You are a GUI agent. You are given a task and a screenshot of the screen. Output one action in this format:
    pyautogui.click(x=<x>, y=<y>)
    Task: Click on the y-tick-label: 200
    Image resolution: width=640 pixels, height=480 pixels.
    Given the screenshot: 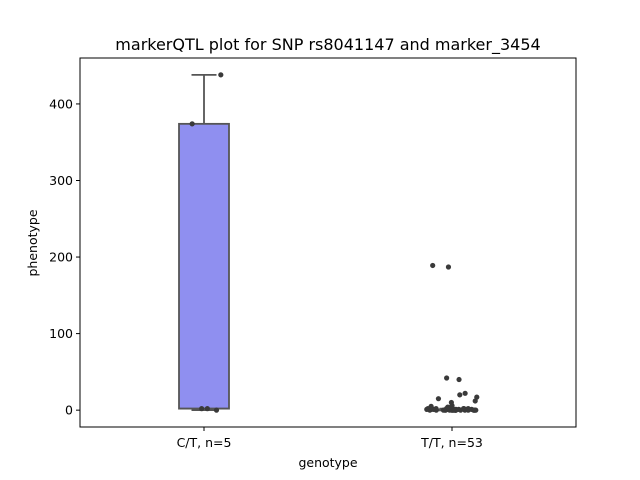 What is the action you would take?
    pyautogui.click(x=61, y=257)
    